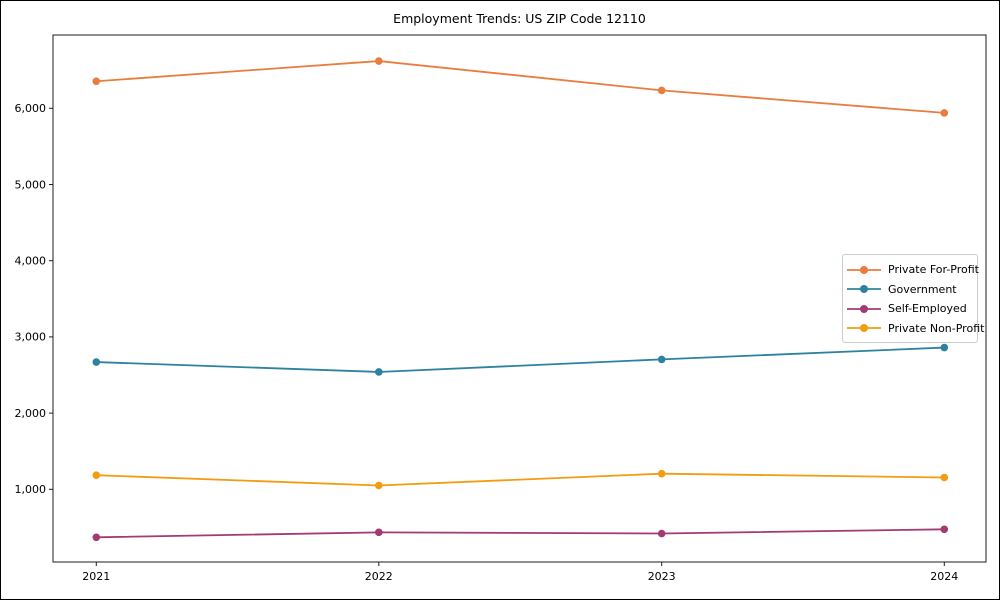  I want to click on legend-marker-private-non-profit, so click(864, 328).